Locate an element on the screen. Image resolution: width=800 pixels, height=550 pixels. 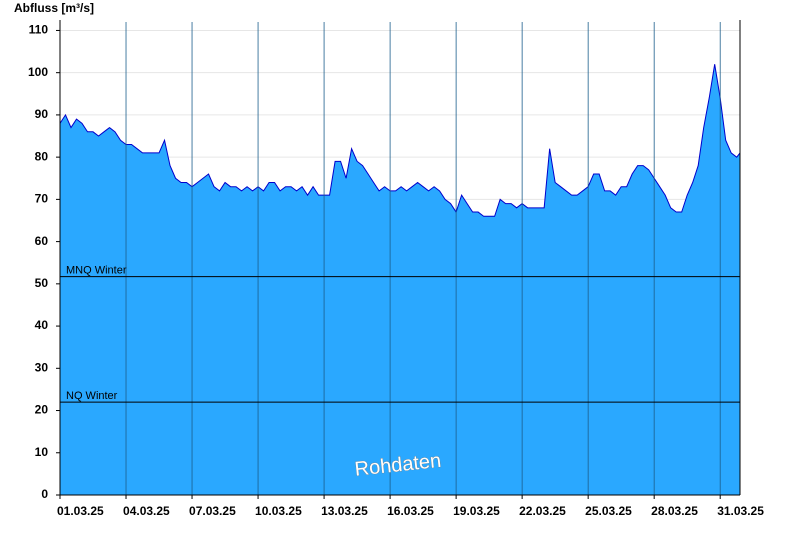
y-tick-label: 40 is located at coordinates (42, 325).